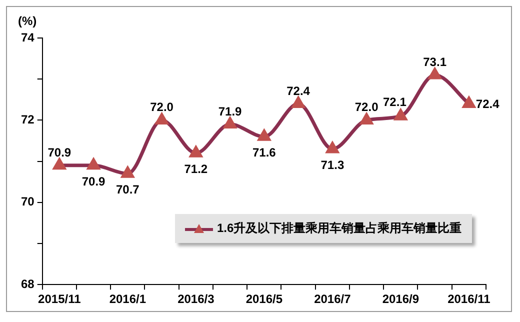 The image size is (520, 322). Describe the element at coordinates (264, 299) in the screenshot. I see `x-tick-label: 2016/5` at that location.